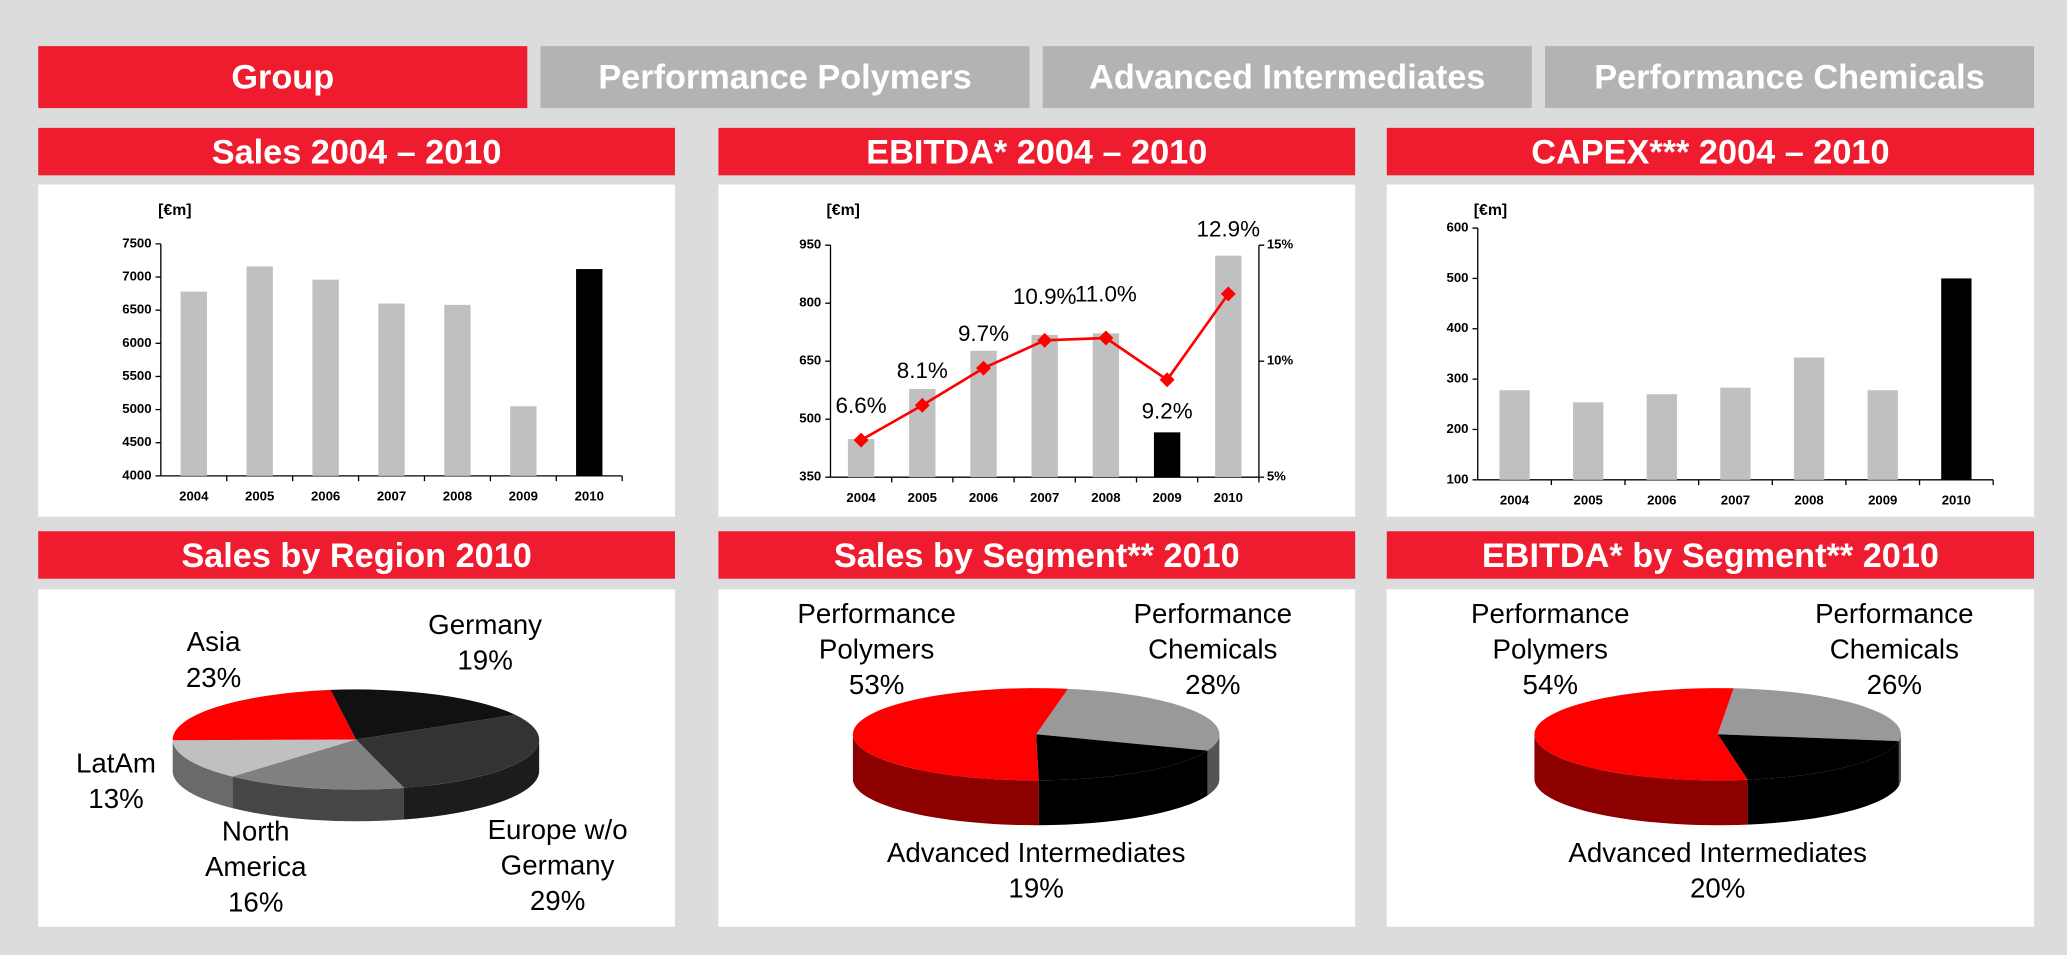 The height and width of the screenshot is (955, 2067). I want to click on pie-label: LatAm 13%, so click(116, 781).